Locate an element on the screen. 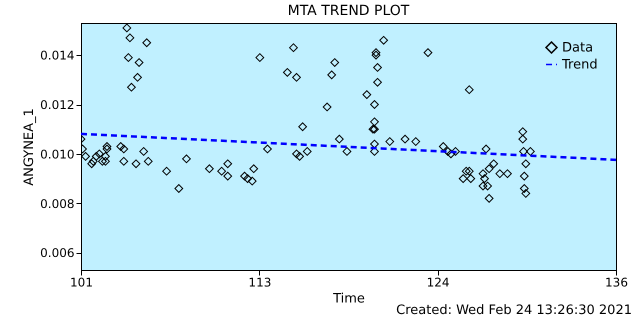 The image size is (640, 320). x-tick-label: 101 is located at coordinates (81, 283).